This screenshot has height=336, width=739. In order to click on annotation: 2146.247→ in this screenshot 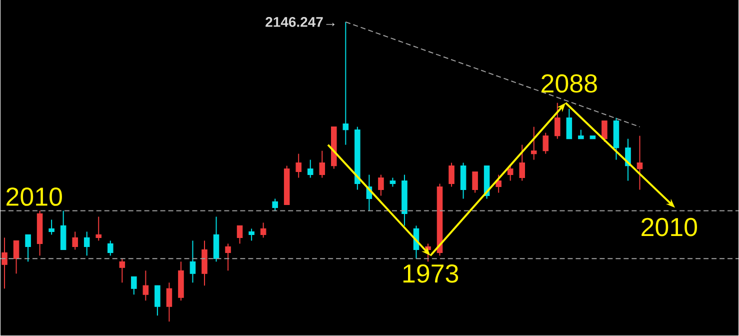, I will do `click(300, 22)`.